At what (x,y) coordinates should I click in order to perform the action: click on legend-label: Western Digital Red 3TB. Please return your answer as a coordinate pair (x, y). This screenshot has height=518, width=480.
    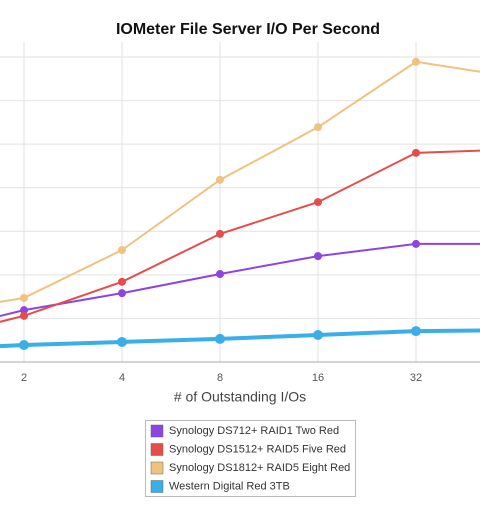
    Looking at the image, I should click on (229, 486).